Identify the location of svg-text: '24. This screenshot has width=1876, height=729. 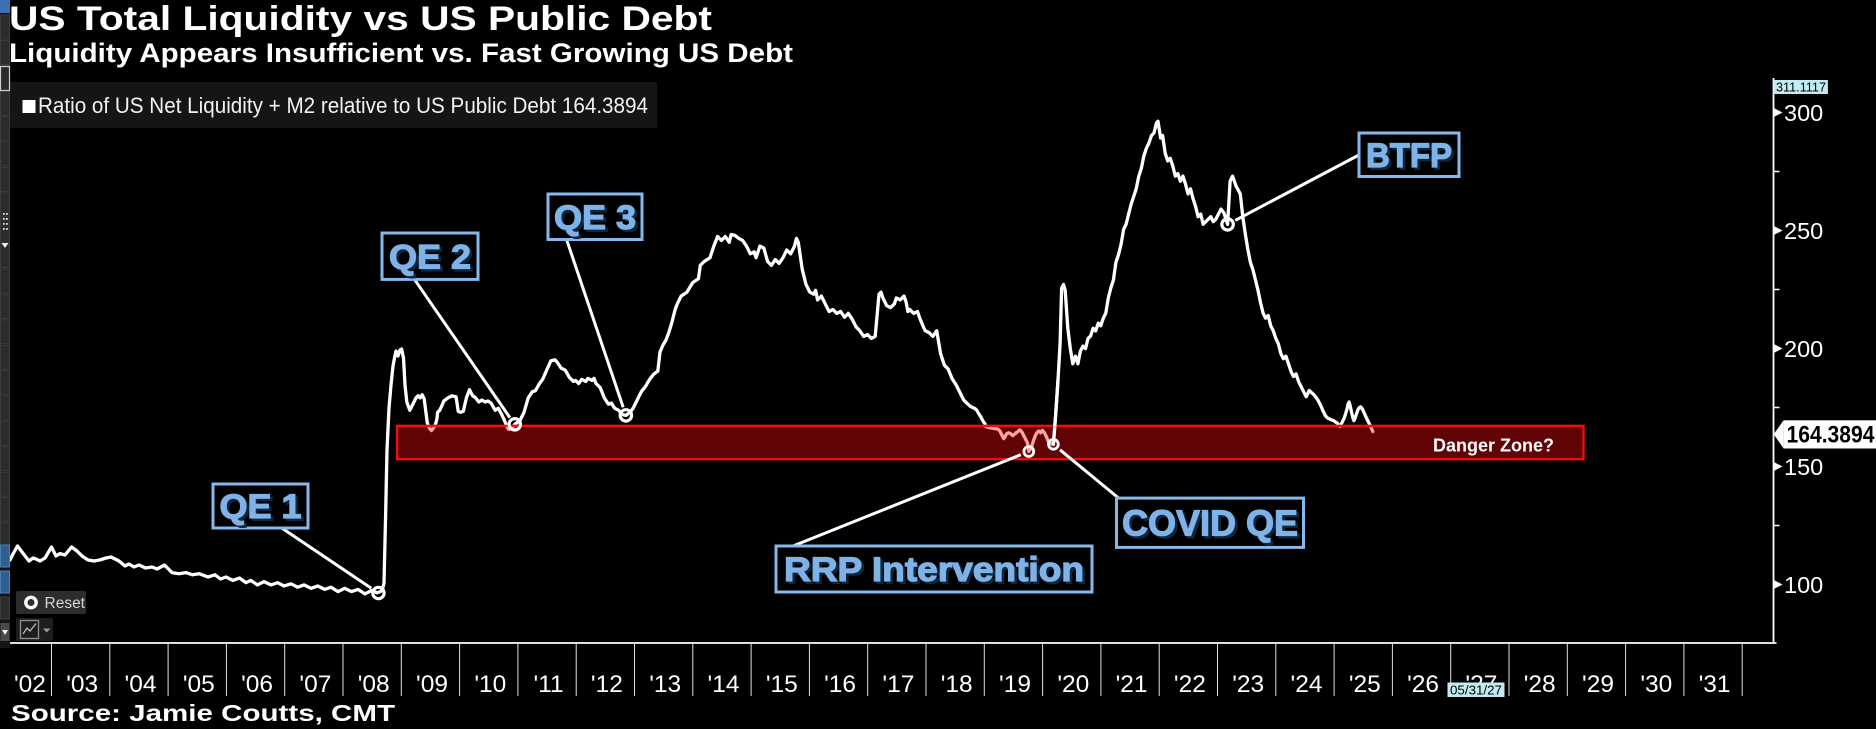
(1307, 684).